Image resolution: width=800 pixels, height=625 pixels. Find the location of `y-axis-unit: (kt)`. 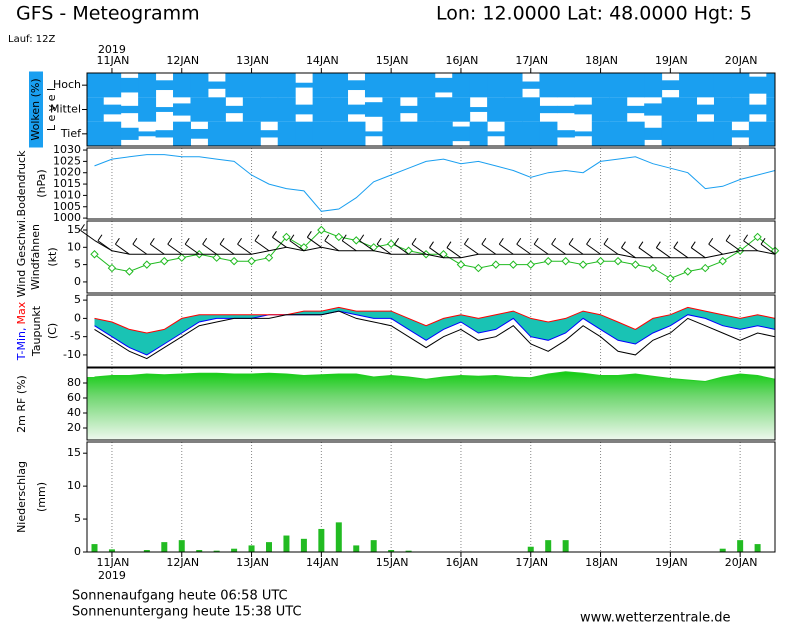

y-axis-unit: (kt) is located at coordinates (52, 256).